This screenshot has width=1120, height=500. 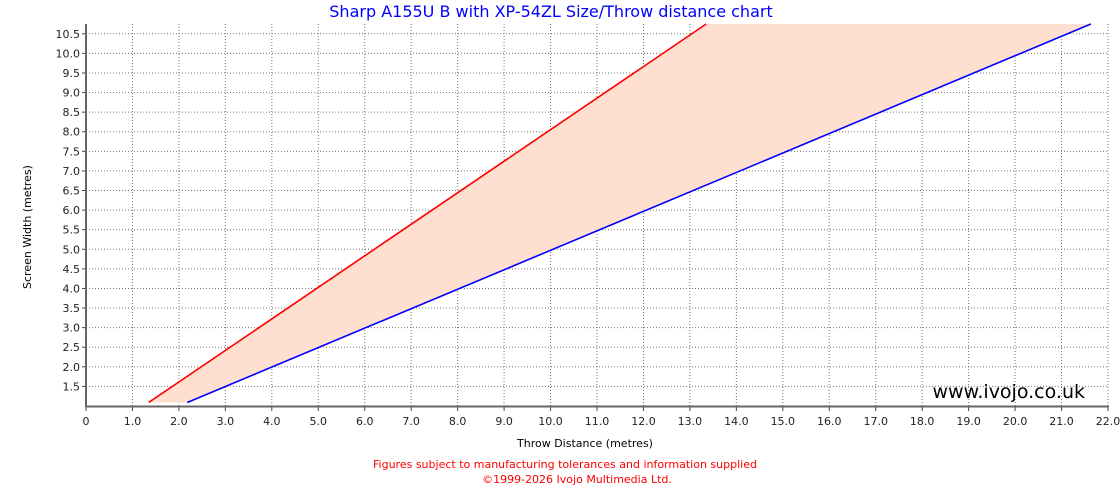 I want to click on y-tick-label: 10.0, so click(x=68, y=53).